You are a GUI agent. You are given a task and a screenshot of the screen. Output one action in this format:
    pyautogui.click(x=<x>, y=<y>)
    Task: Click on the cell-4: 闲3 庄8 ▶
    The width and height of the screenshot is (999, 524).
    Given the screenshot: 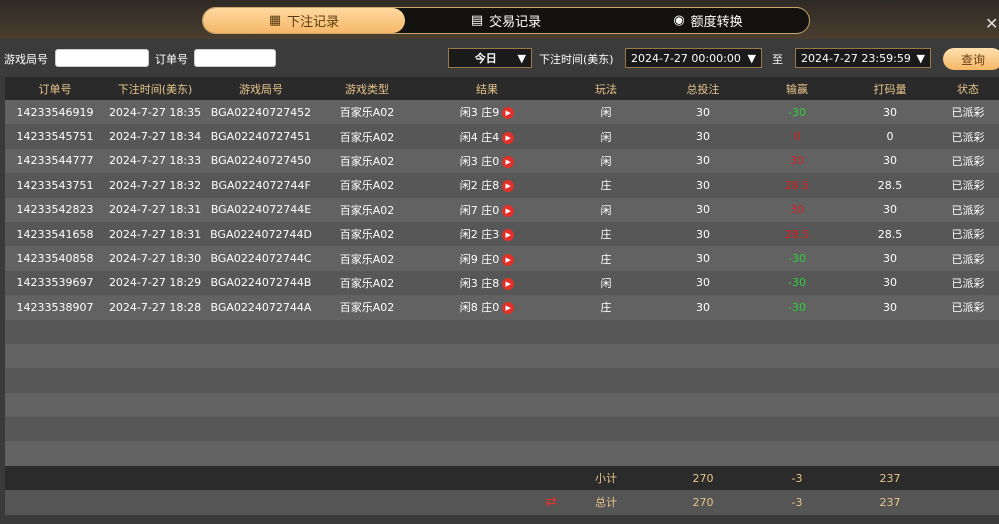 What is the action you would take?
    pyautogui.click(x=487, y=283)
    